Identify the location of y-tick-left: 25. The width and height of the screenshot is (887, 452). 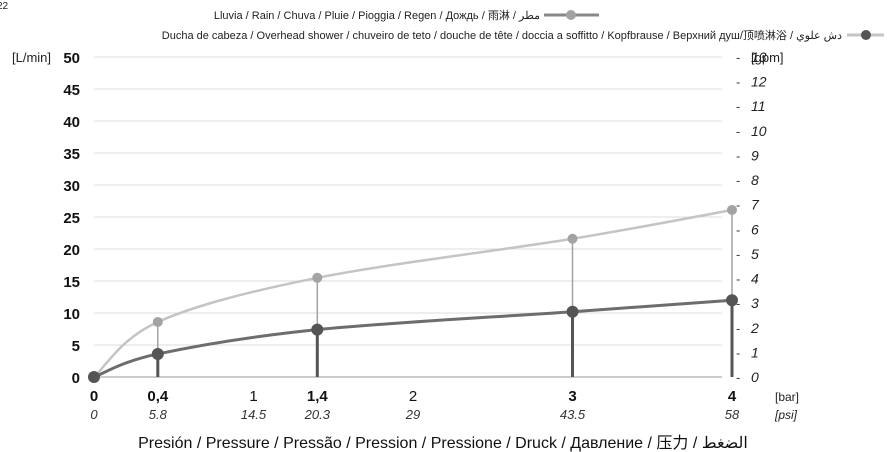
(71, 218).